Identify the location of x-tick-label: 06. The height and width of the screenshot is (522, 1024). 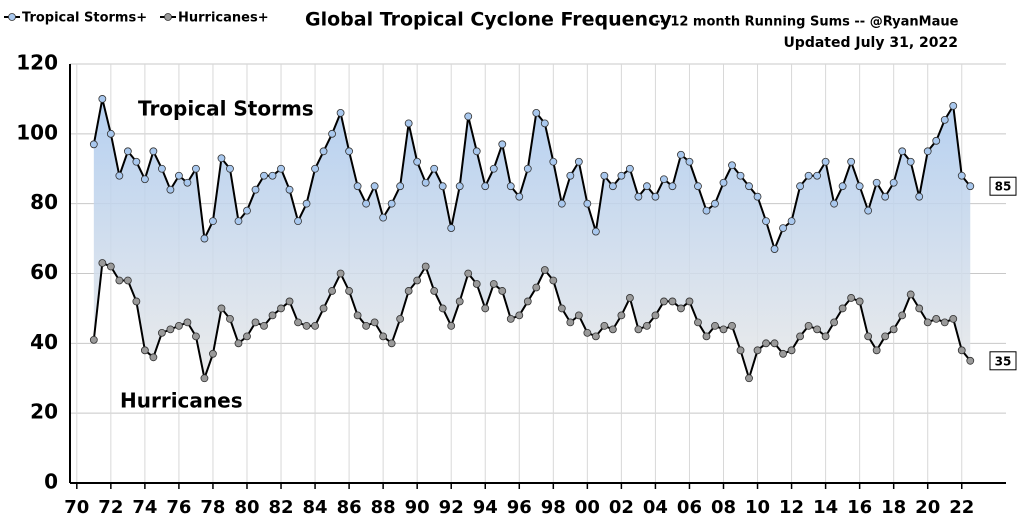
(689, 507).